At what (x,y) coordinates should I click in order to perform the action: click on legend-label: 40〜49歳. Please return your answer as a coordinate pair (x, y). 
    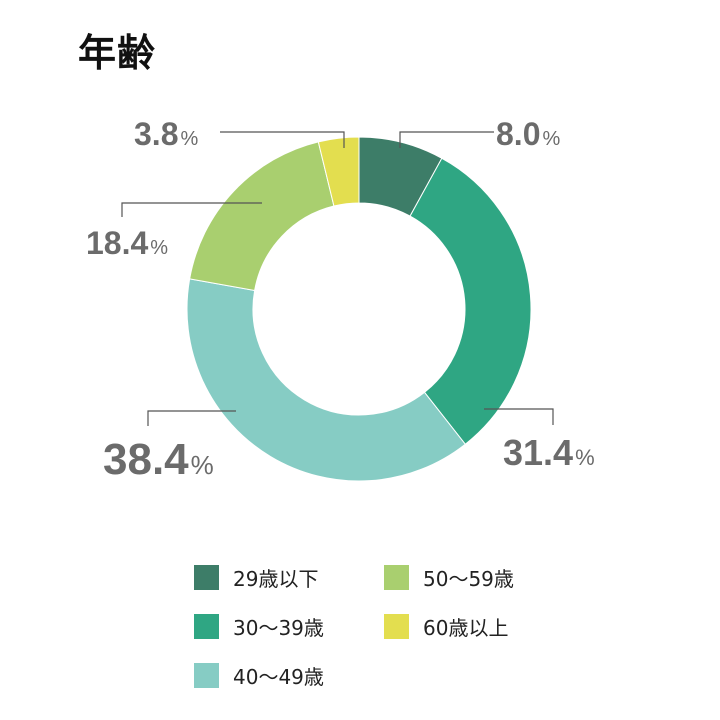
    Looking at the image, I should click on (278, 676).